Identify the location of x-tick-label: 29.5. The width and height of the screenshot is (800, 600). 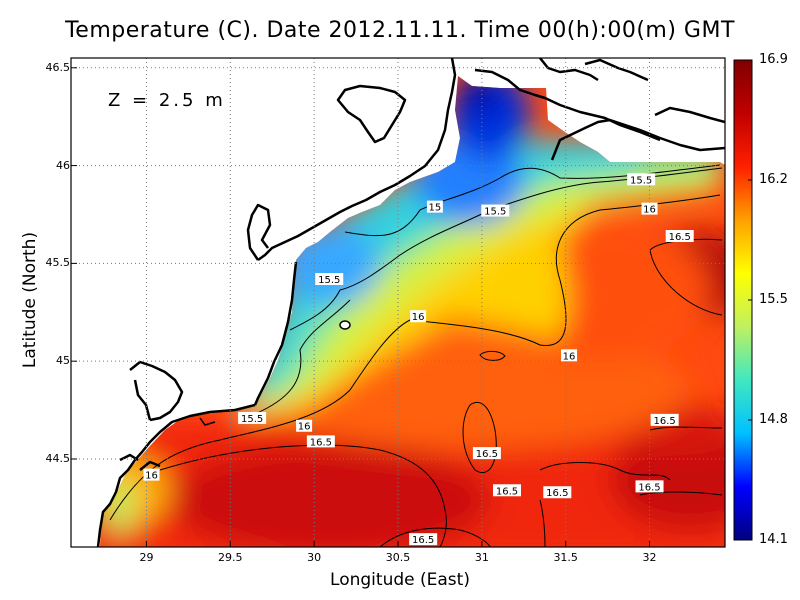
(230, 557).